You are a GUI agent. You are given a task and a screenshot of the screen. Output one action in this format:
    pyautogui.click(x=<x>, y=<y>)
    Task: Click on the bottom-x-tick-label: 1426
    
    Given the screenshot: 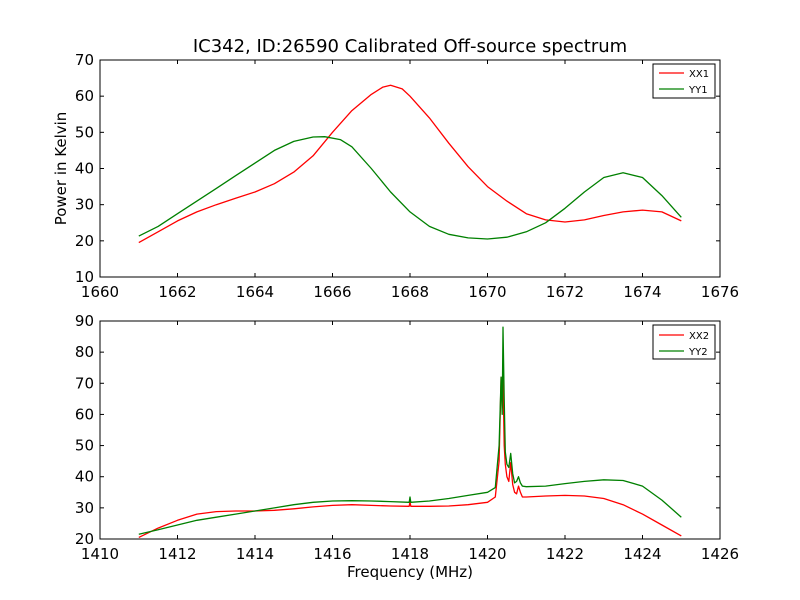 What is the action you would take?
    pyautogui.click(x=720, y=554)
    